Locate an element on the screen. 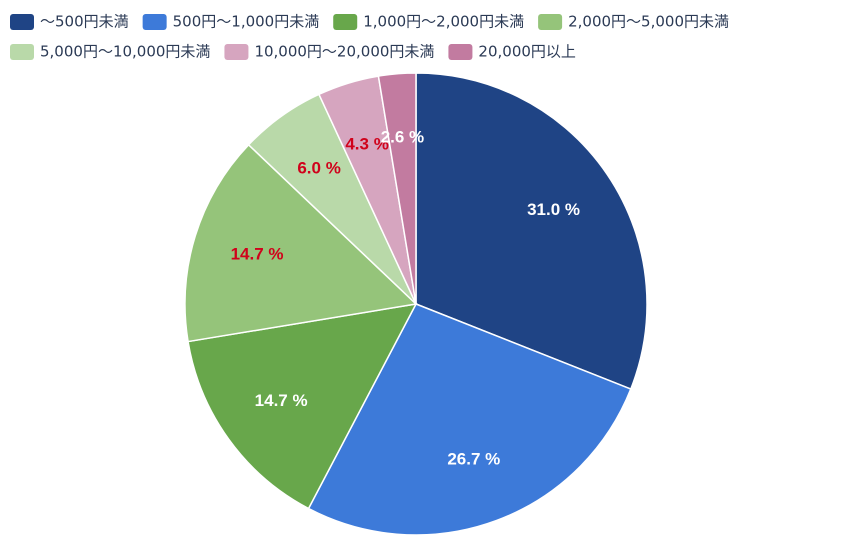 The image size is (858, 549). data-label: 2.6 % is located at coordinates (402, 137).